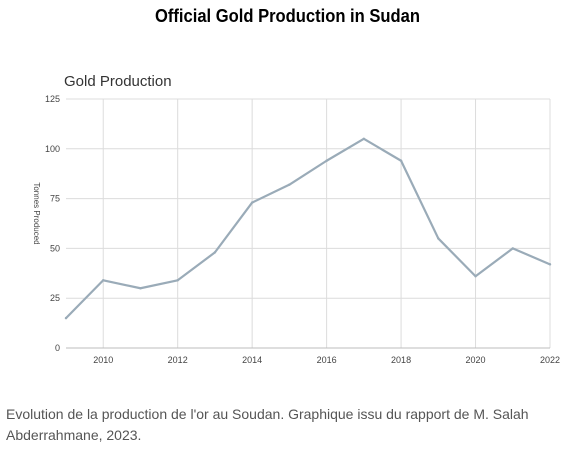 The width and height of the screenshot is (575, 449). I want to click on x-tick-label: 2016, so click(327, 360).